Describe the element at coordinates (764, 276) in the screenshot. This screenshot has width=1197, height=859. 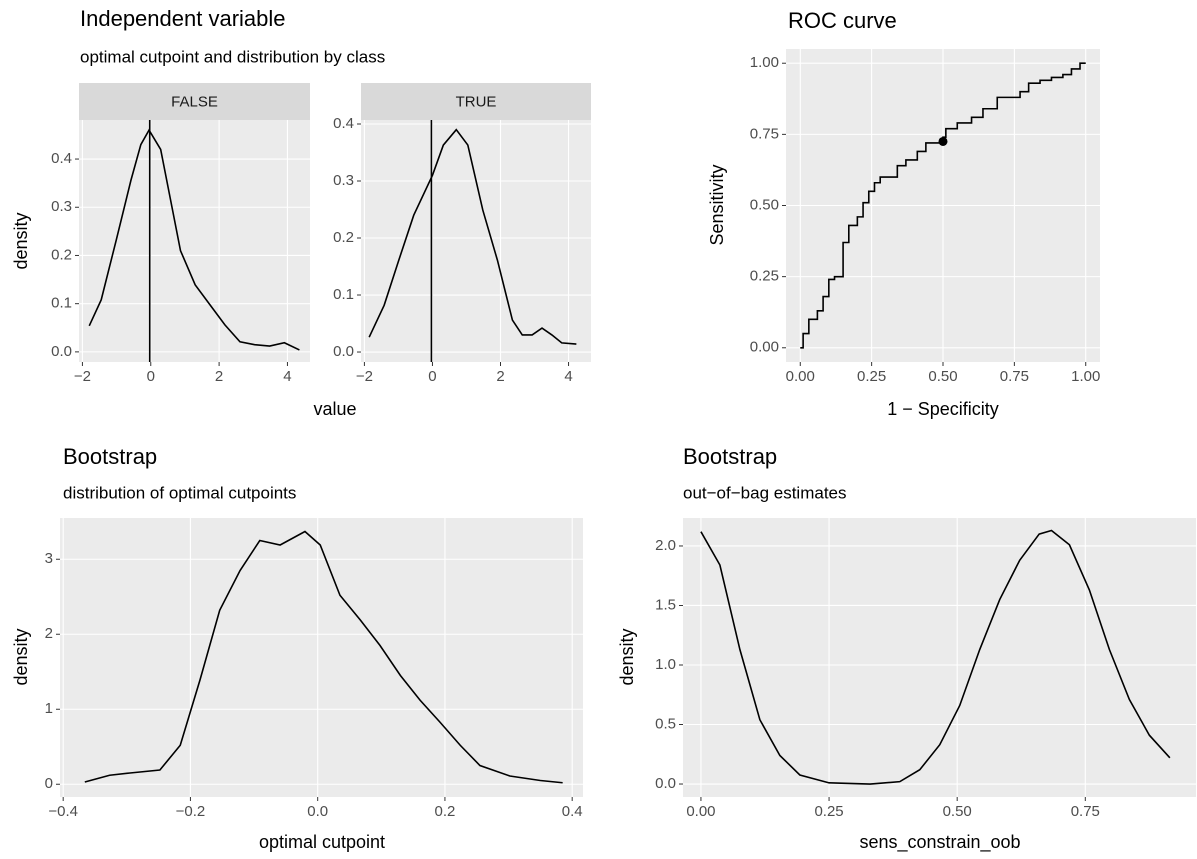
I see `y-tick-label: 0.25` at that location.